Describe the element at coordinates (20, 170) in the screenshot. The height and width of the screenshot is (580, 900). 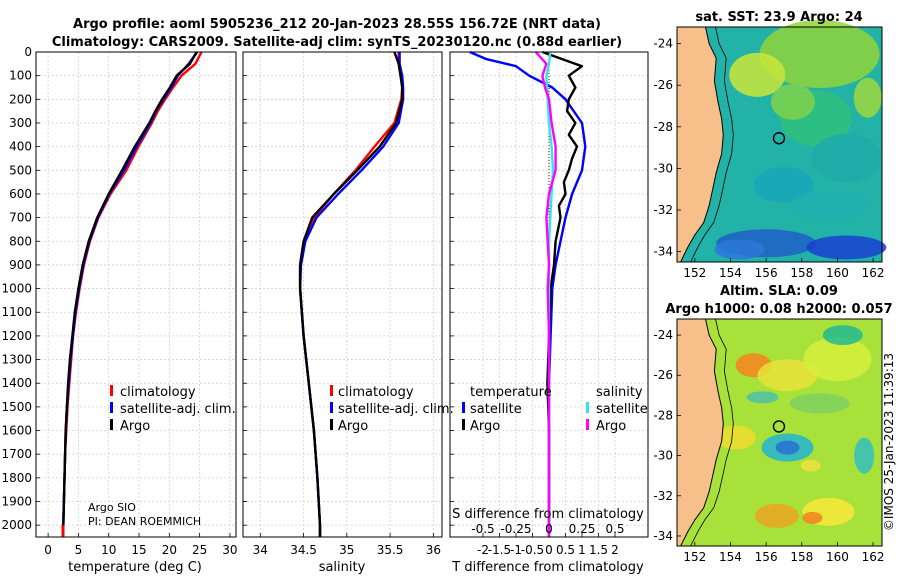
I see `y-tick-label: 500` at that location.